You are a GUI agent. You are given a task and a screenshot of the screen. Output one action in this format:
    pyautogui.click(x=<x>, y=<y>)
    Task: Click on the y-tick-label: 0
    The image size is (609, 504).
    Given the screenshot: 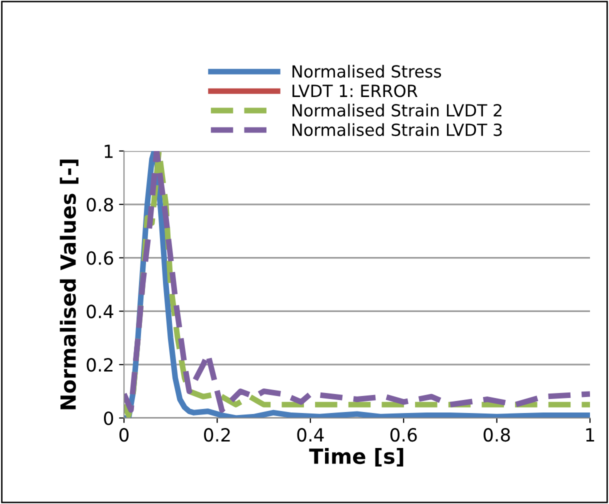 What is the action you would take?
    pyautogui.click(x=109, y=418)
    